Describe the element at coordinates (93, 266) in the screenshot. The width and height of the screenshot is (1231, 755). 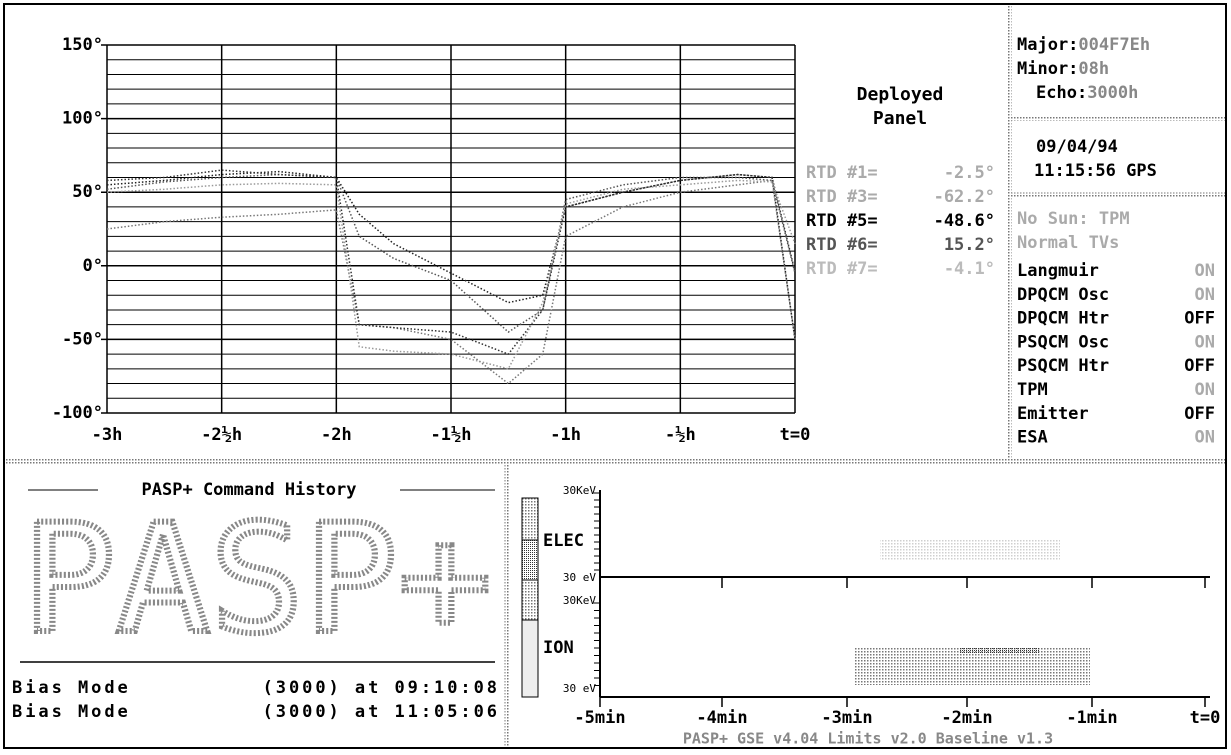
I see `y-tick-label: 0°` at that location.